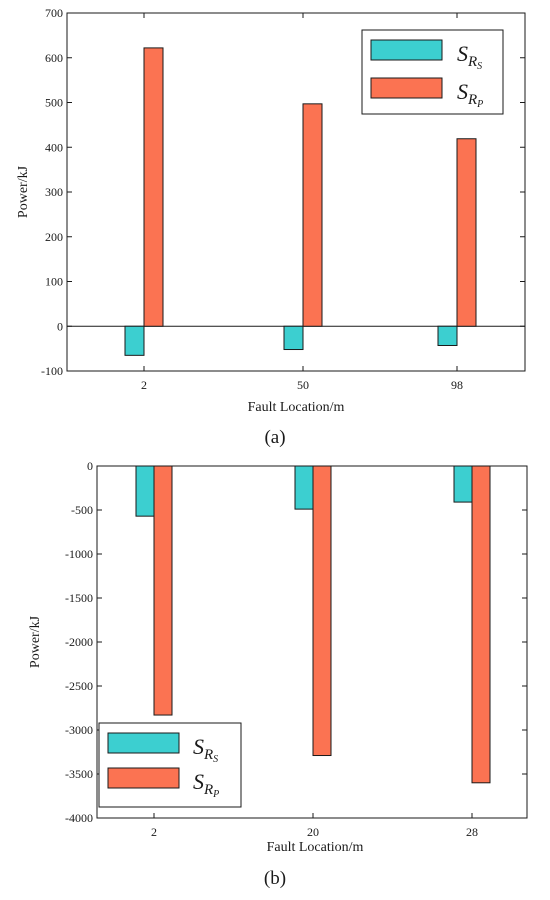 Image resolution: width=550 pixels, height=900 pixels. What do you see at coordinates (79, 774) in the screenshot?
I see `y-tick-label: -3500` at bounding box center [79, 774].